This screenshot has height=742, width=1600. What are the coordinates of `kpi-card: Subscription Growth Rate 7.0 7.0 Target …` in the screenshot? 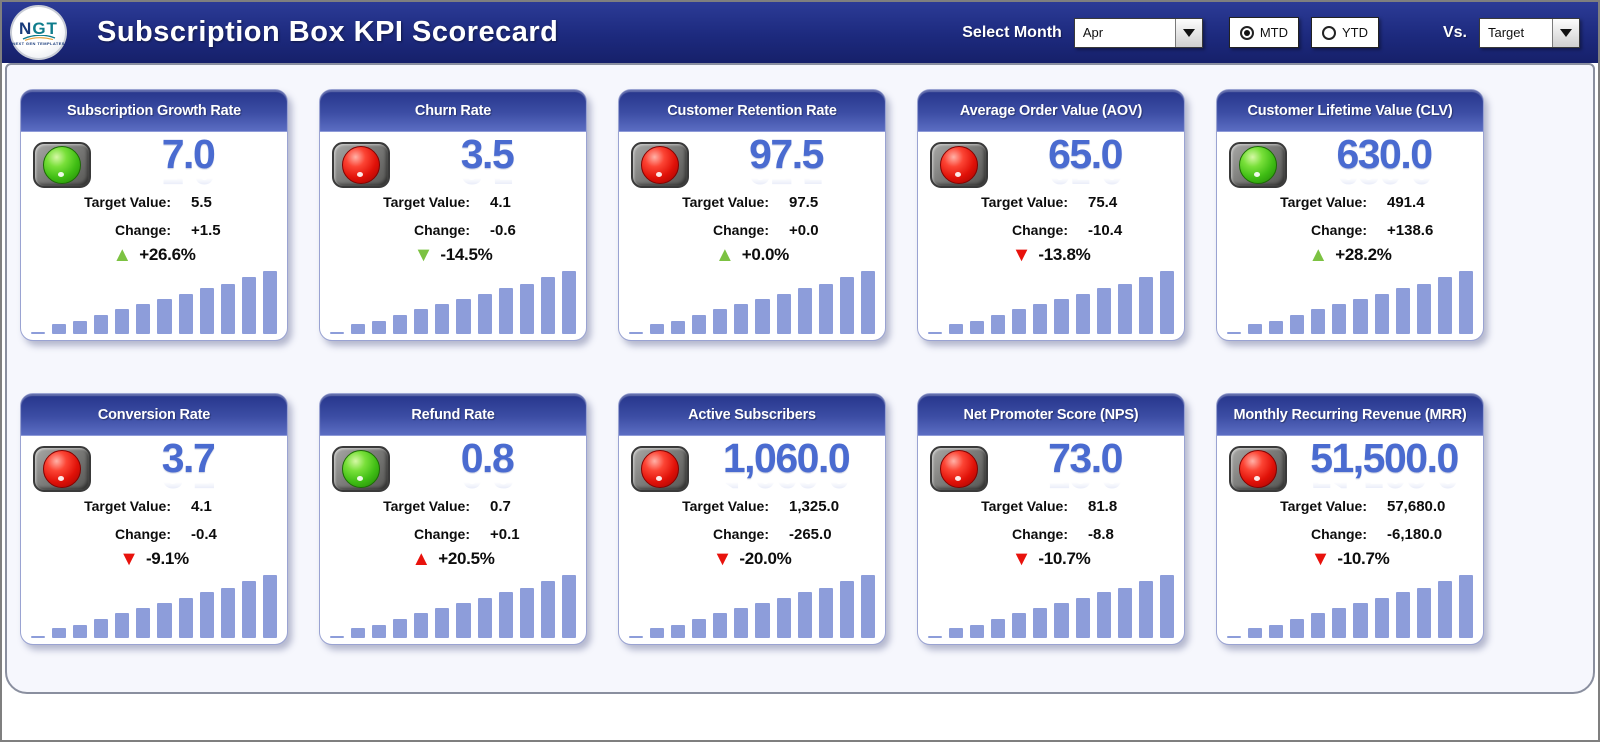 It's located at (154, 215).